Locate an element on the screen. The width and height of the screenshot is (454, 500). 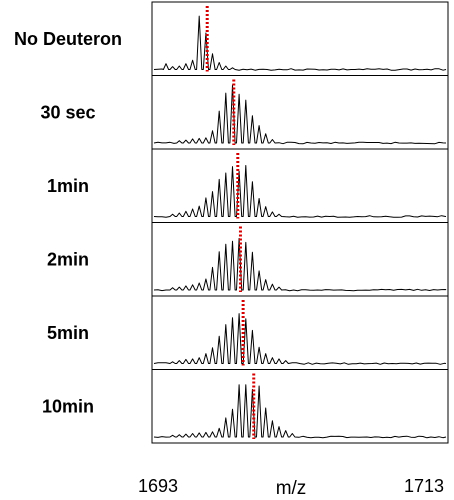
panel-label: 1min is located at coordinates (68, 186).